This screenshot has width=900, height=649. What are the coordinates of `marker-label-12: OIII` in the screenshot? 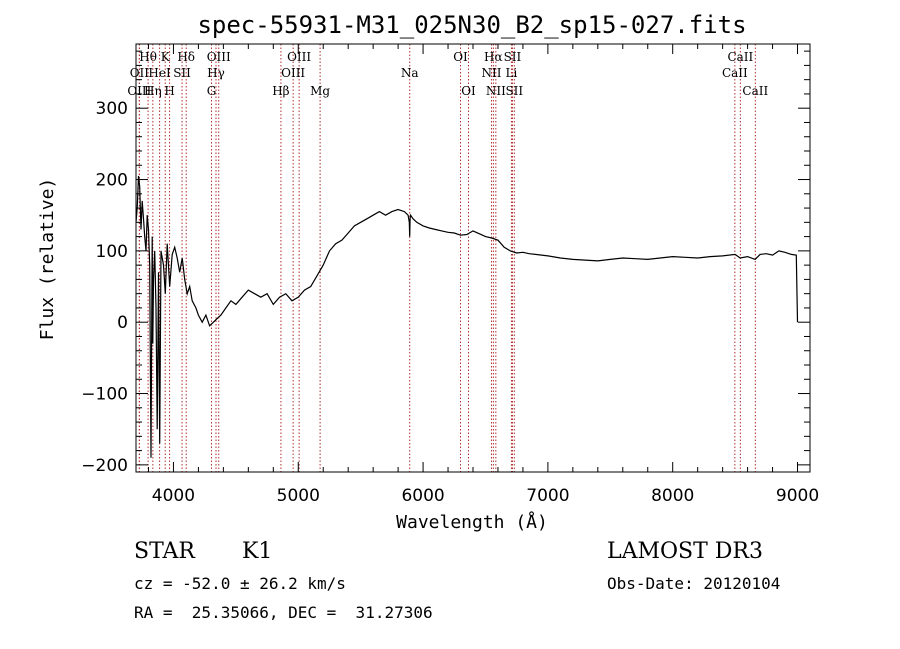 It's located at (299, 57).